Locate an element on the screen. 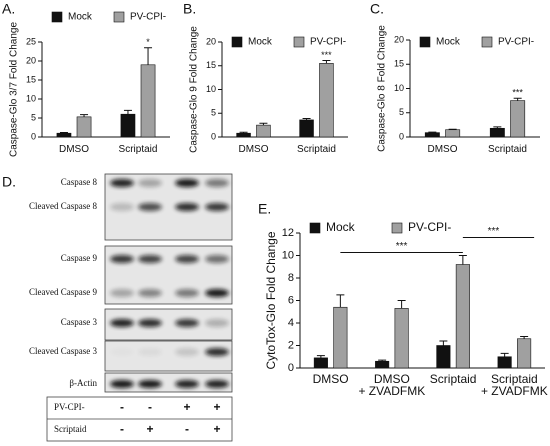  band-label: β-Actin is located at coordinates (83, 383).